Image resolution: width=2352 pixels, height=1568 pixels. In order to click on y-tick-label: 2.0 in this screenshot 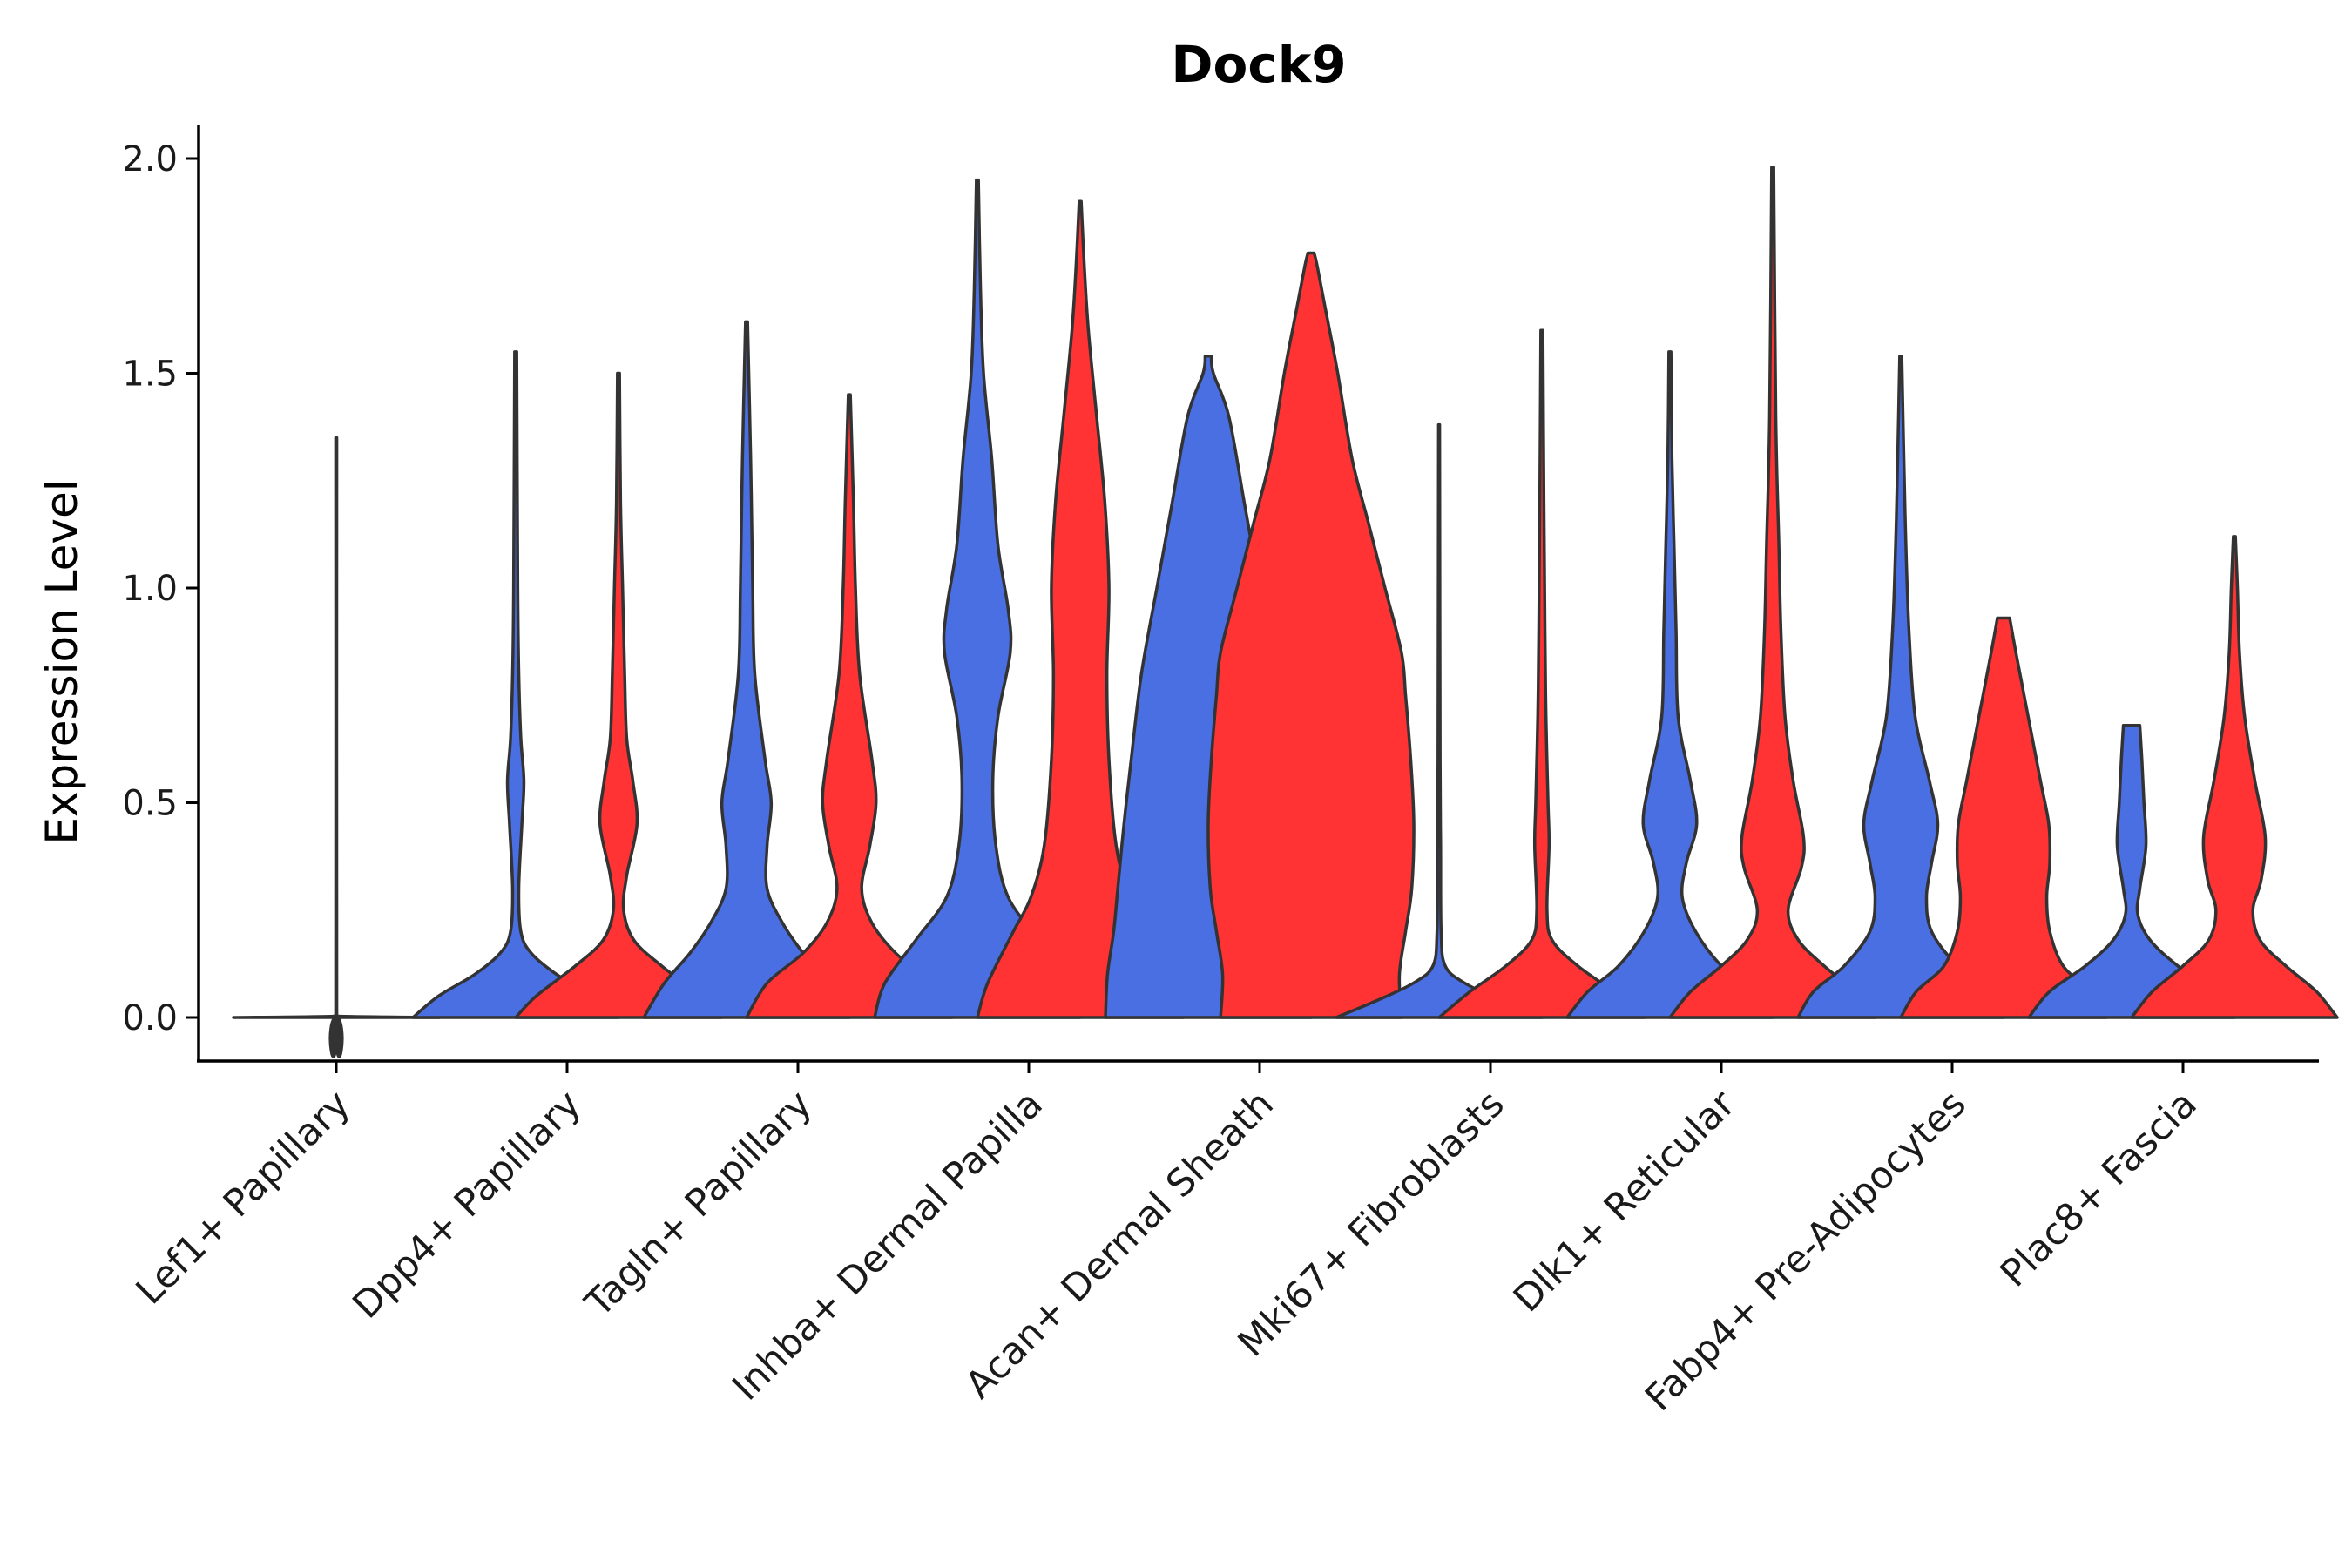, I will do `click(150, 159)`.